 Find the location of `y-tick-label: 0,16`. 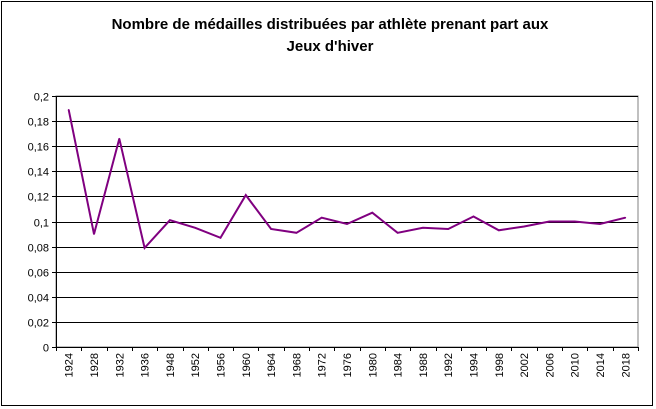

y-tick-label: 0,16 is located at coordinates (38, 148).